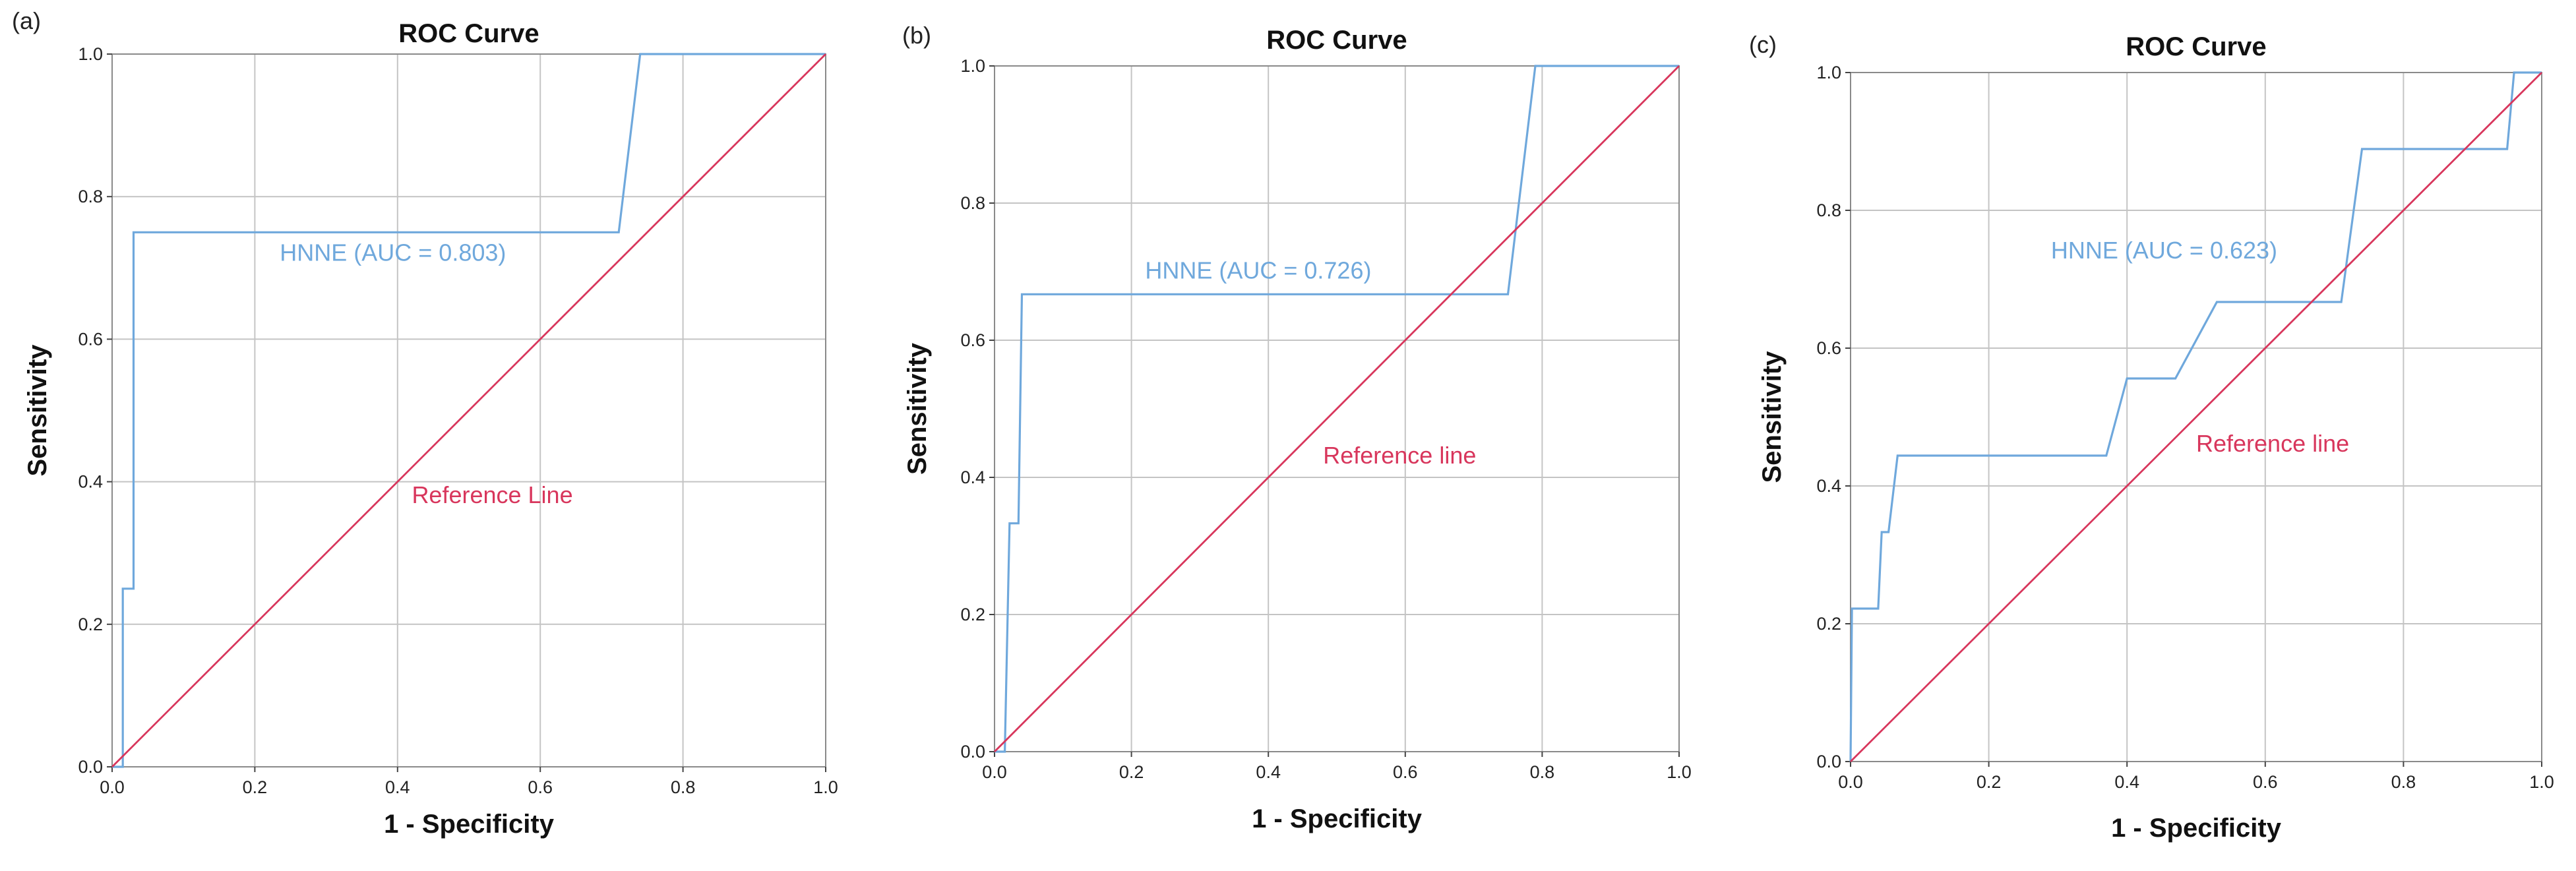 The width and height of the screenshot is (2576, 871). Describe the element at coordinates (1258, 270) in the screenshot. I see `roc-curve-annotation: HNNE (AUC = 0.726)` at that location.